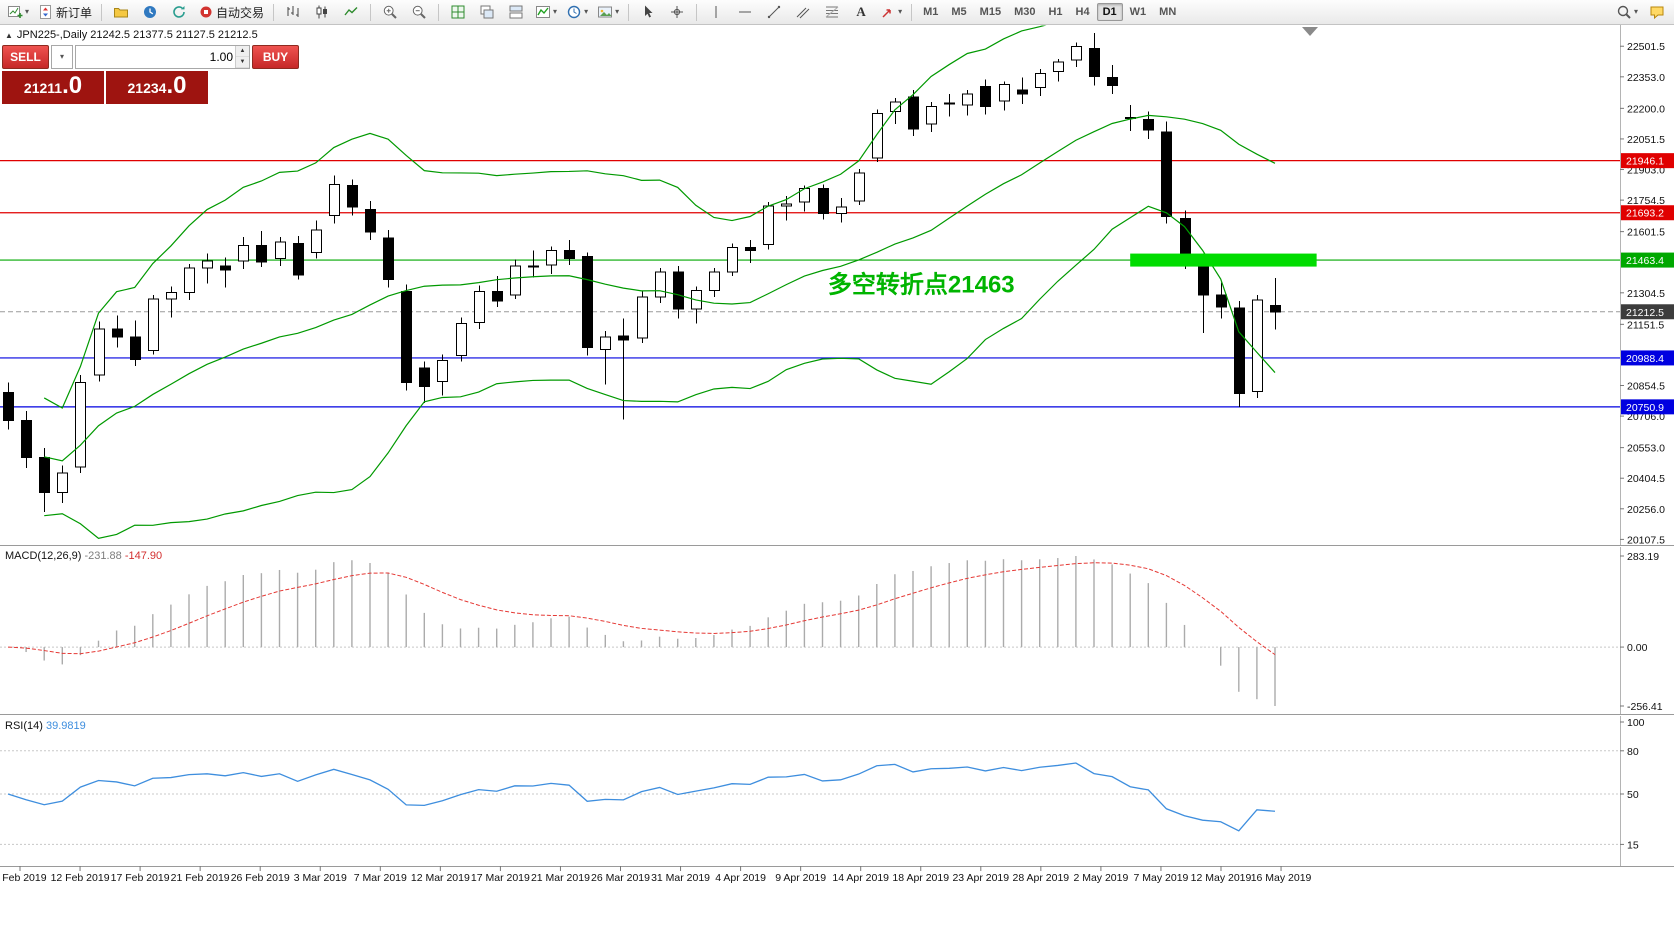 The image size is (1674, 946). I want to click on macd-name: MACD(12,26,9), so click(43, 556).